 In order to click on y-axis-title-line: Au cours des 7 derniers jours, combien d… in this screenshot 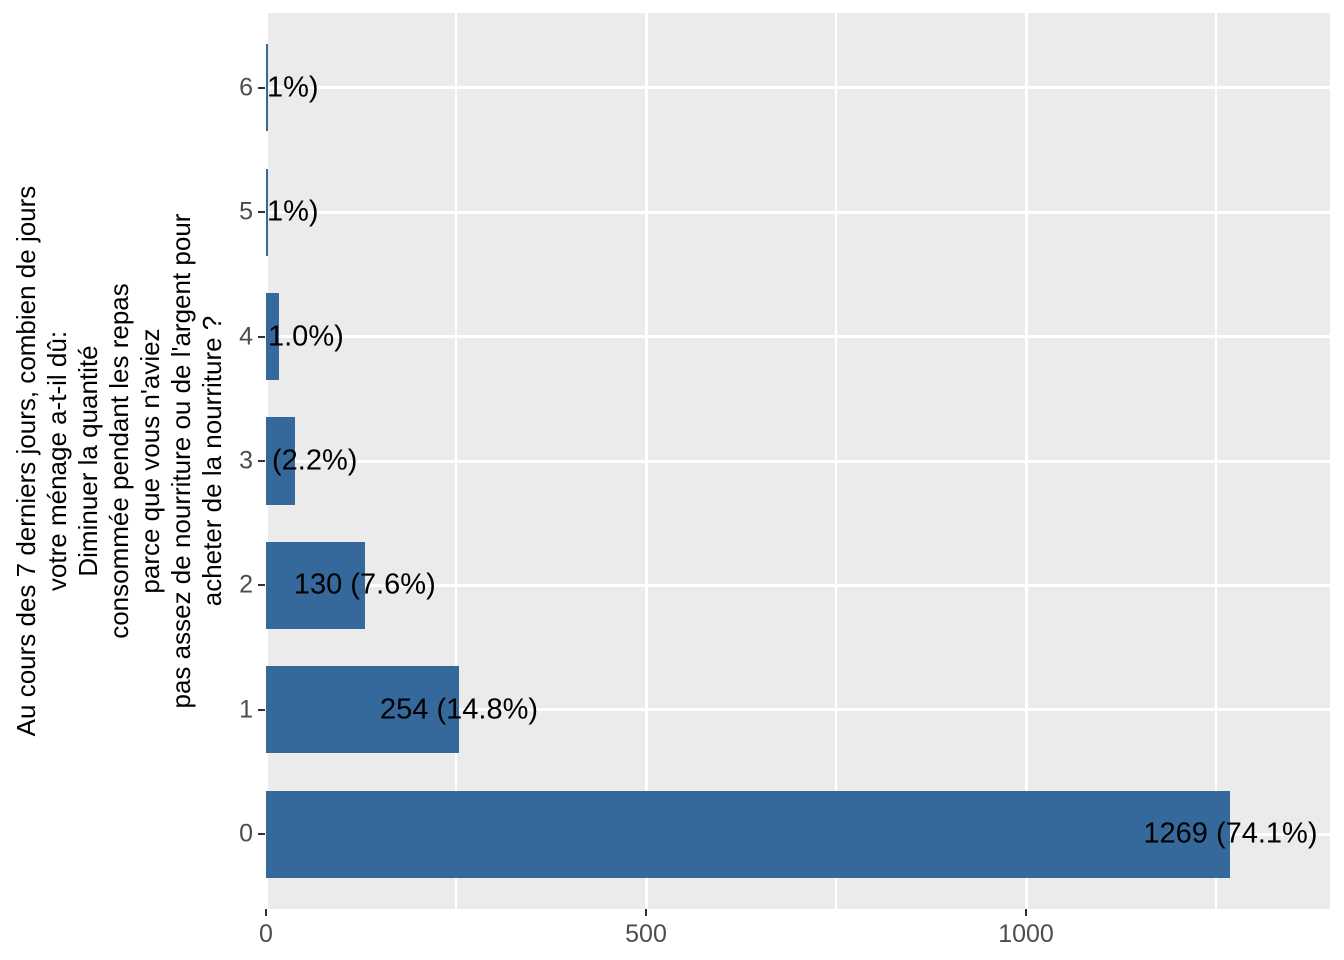, I will do `click(26, 461)`.